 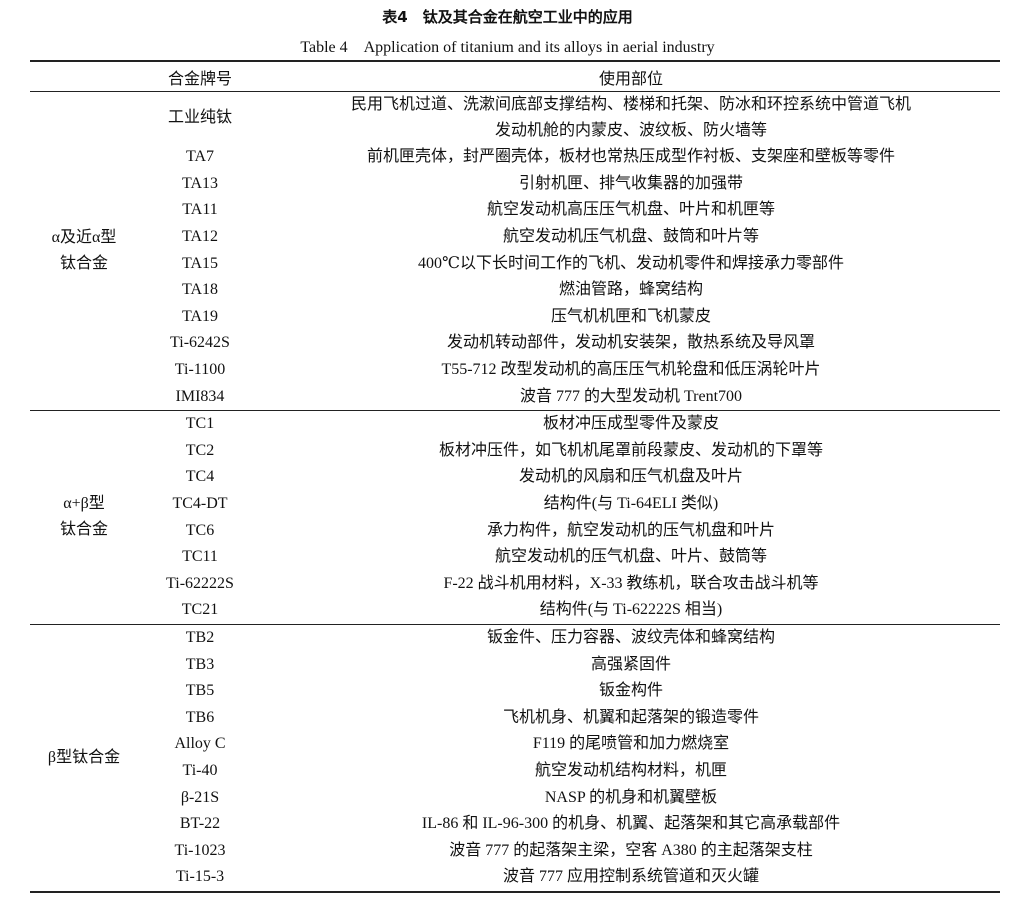 What do you see at coordinates (630, 104) in the screenshot?
I see `usage-line: 民用飞机过道、洗漱间底部支撑结构、楼梯和托架、防冰和环控系统中管道飞机` at bounding box center [630, 104].